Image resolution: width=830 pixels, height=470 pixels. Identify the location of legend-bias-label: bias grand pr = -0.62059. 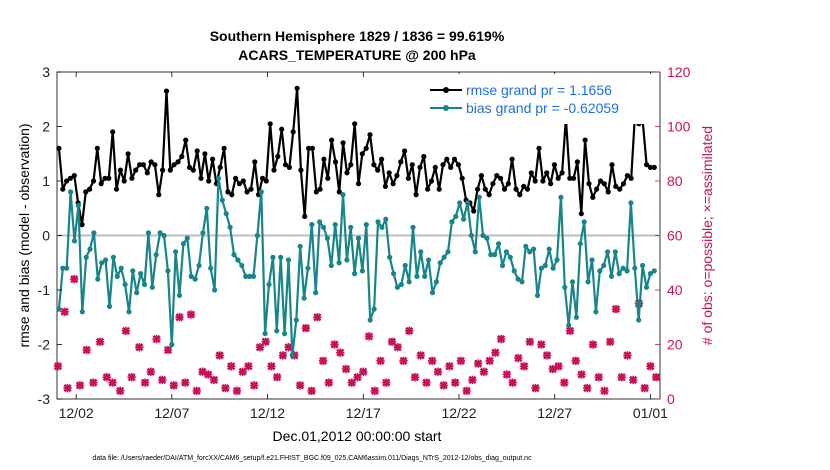
(542, 108).